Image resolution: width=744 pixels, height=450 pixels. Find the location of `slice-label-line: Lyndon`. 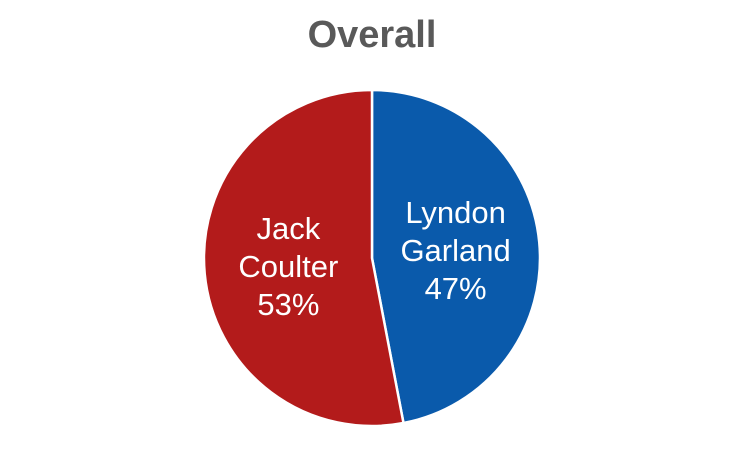

slice-label-line: Lyndon is located at coordinates (455, 212).